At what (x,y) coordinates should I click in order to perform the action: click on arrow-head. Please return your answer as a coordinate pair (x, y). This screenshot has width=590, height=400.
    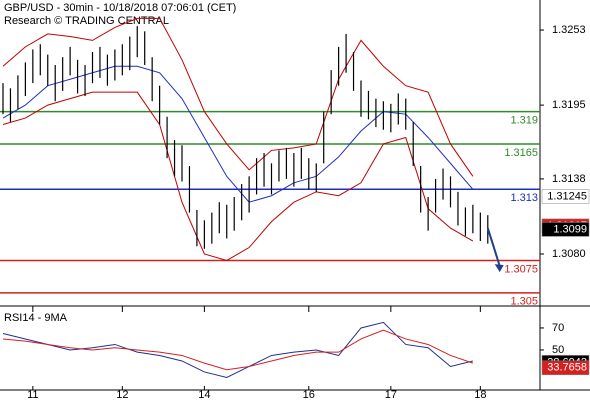
    Looking at the image, I should click on (499, 268).